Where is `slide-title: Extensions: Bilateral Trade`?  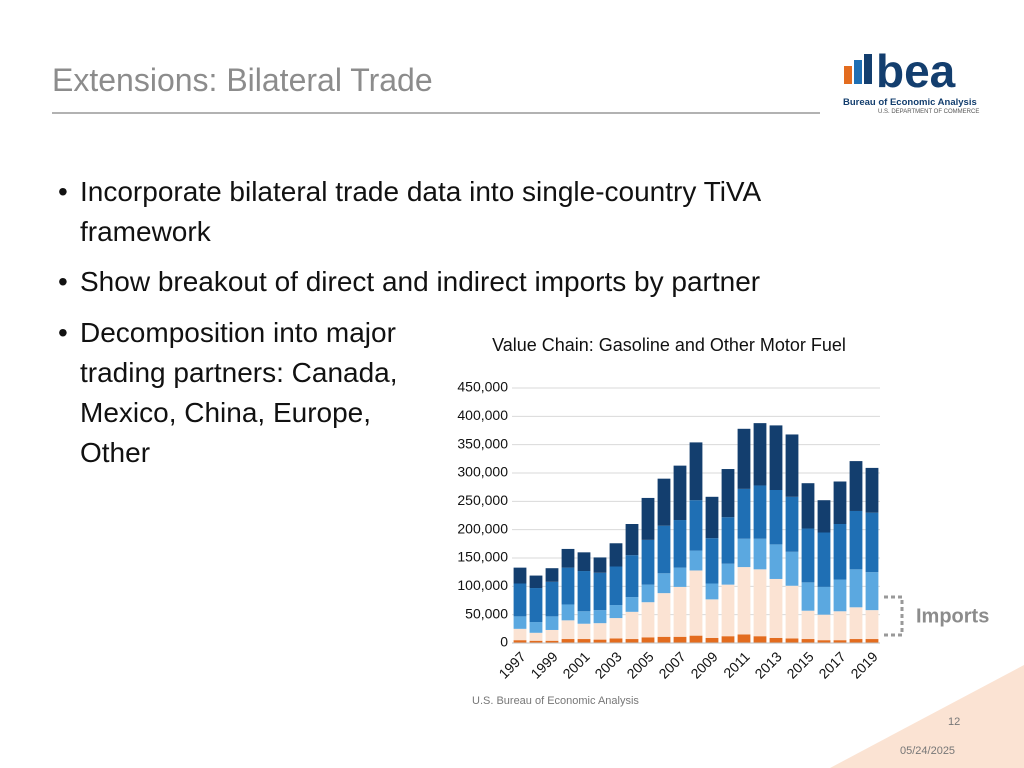 slide-title: Extensions: Bilateral Trade is located at coordinates (242, 80).